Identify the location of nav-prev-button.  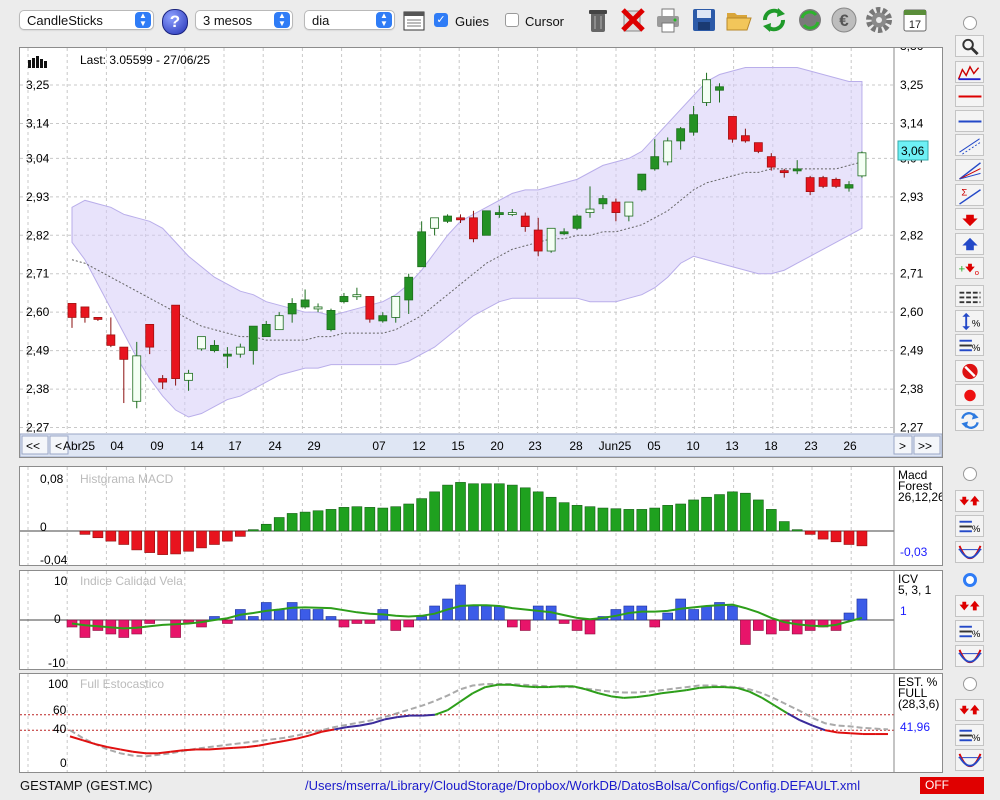
(59, 445).